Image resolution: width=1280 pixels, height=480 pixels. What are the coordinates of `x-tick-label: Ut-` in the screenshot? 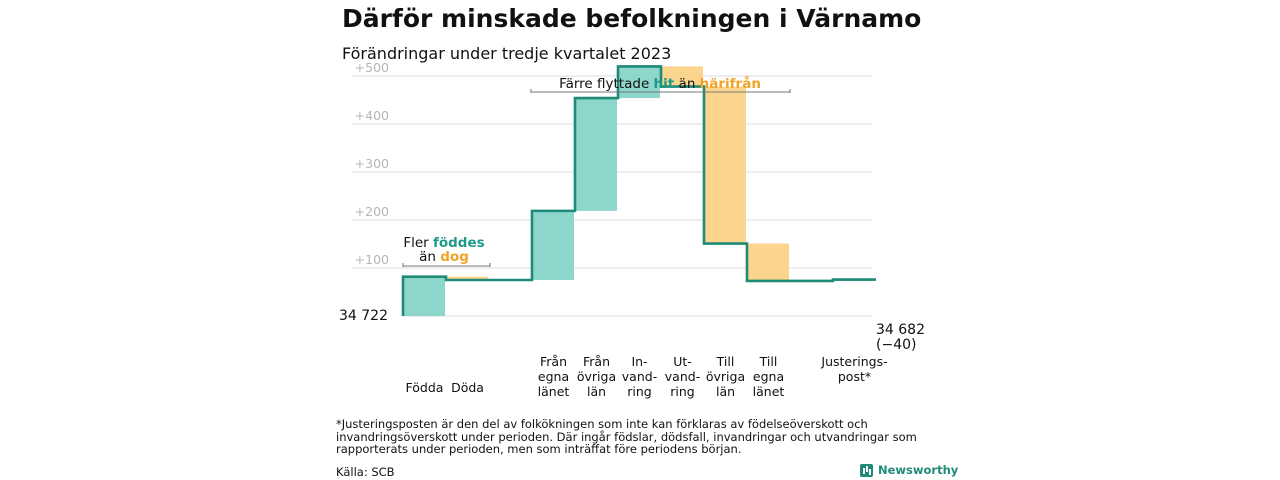 It's located at (682, 361).